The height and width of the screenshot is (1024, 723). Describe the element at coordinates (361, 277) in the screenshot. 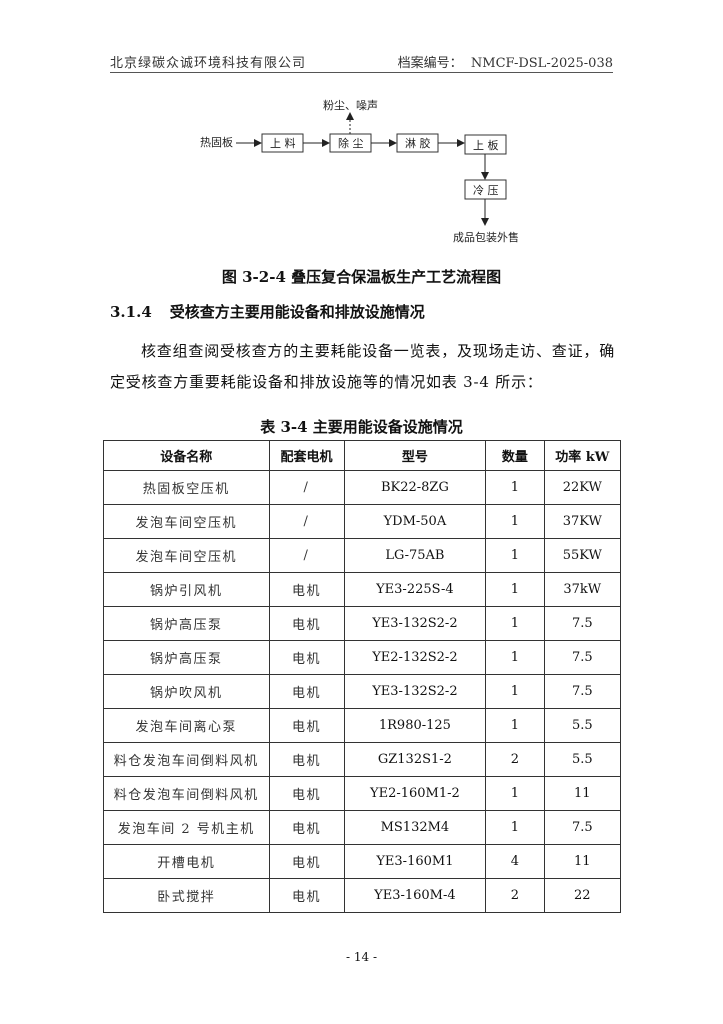

I see `figure-caption: 图 3-2-4 叠压复合保温板生产工艺流程图` at that location.